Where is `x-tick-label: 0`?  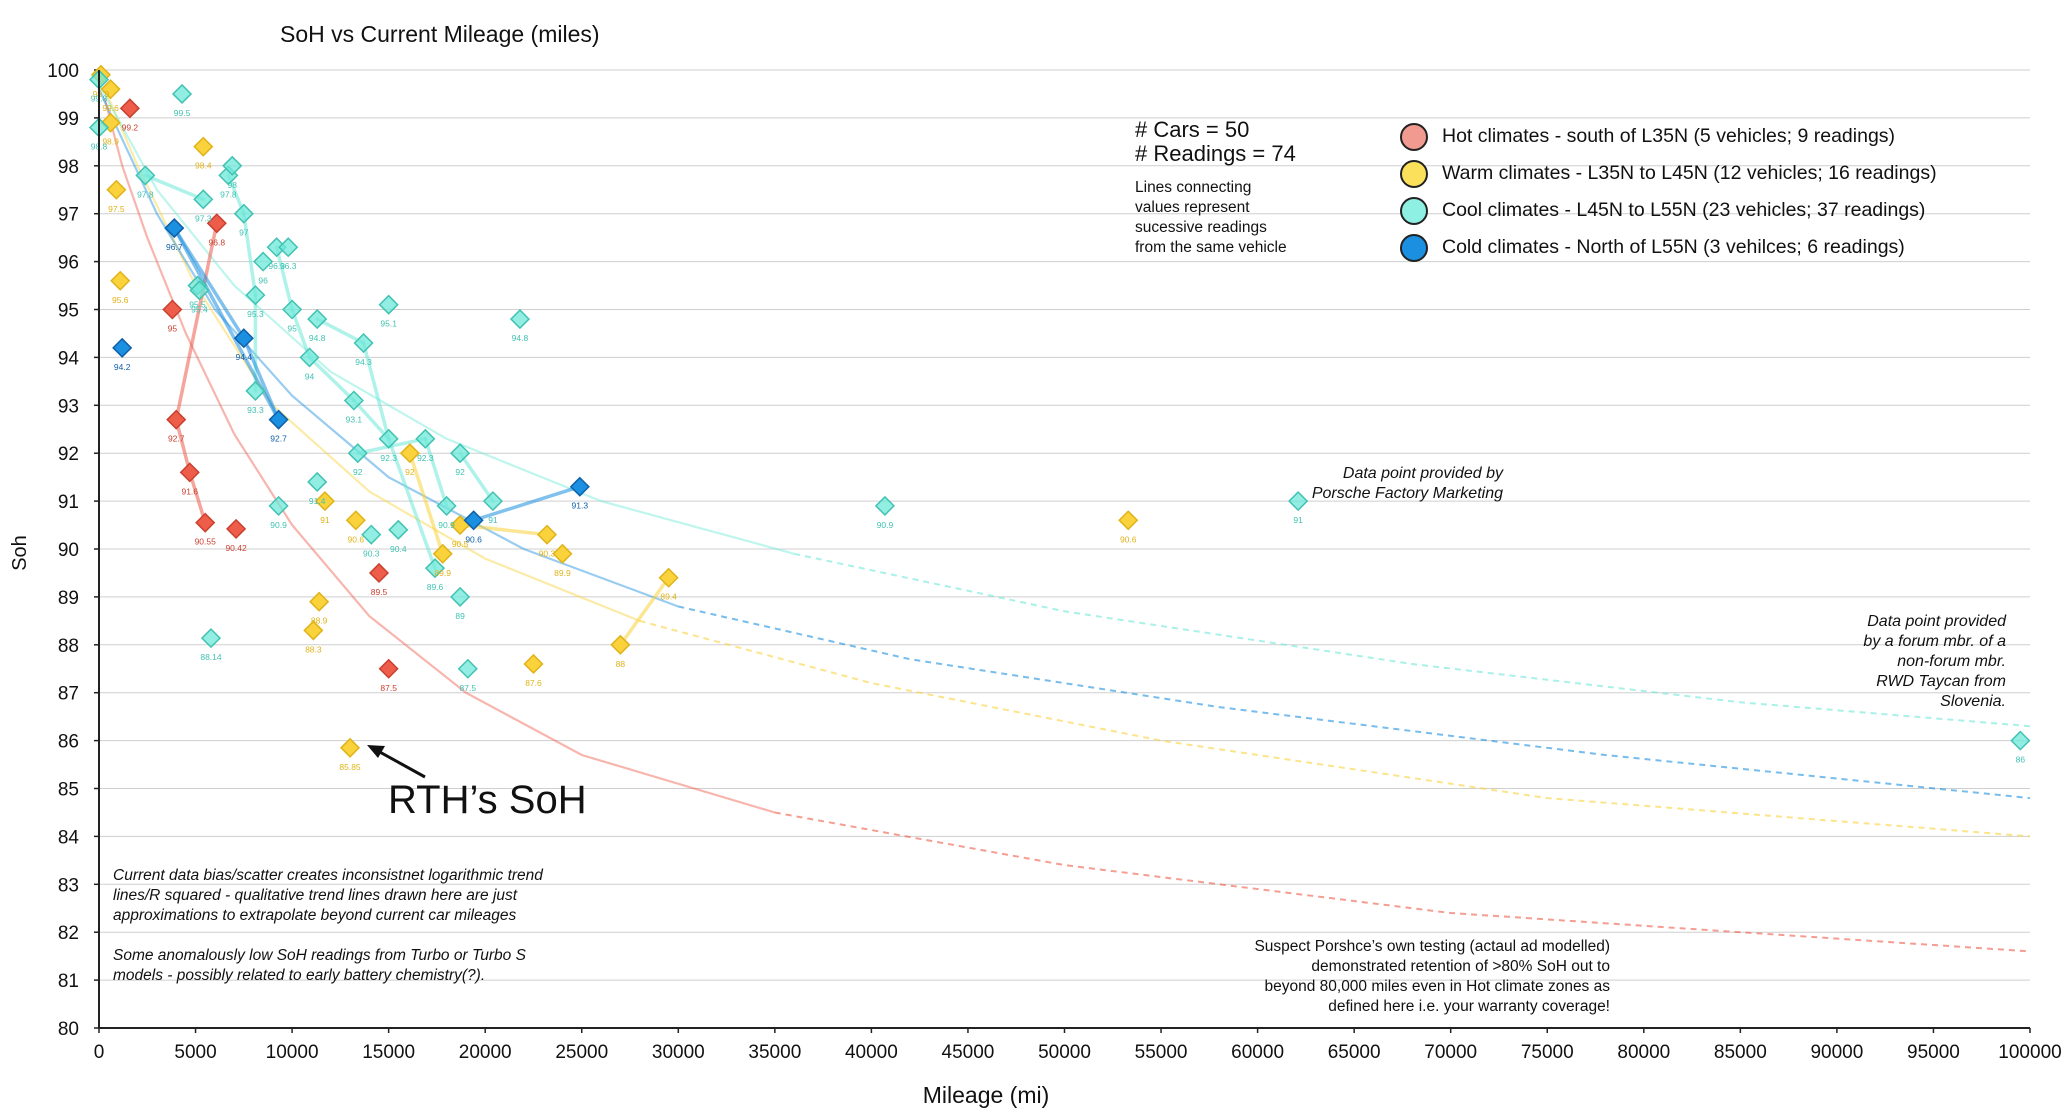
x-tick-label: 0 is located at coordinates (99, 1052).